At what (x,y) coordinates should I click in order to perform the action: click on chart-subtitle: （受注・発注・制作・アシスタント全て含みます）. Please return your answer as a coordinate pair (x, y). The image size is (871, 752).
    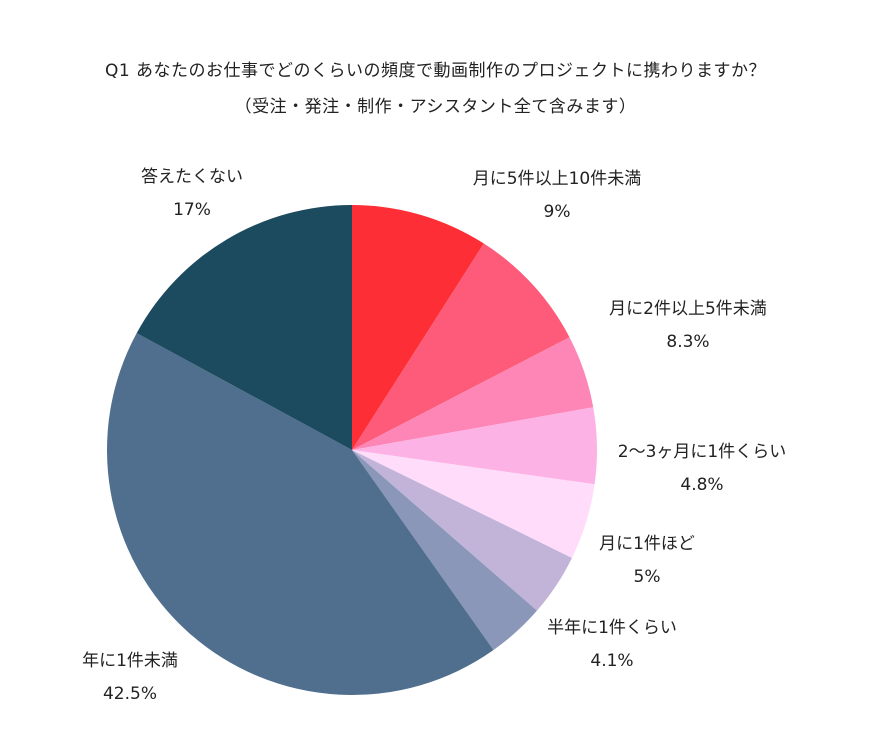
    Looking at the image, I should click on (435, 107).